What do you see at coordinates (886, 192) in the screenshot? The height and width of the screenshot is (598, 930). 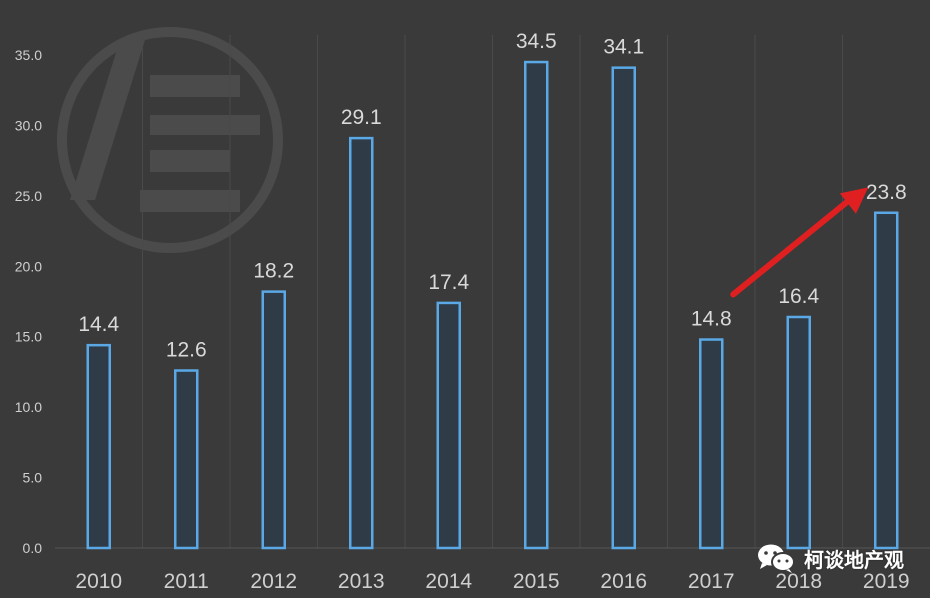 I see `data-label-2019: 23.8` at bounding box center [886, 192].